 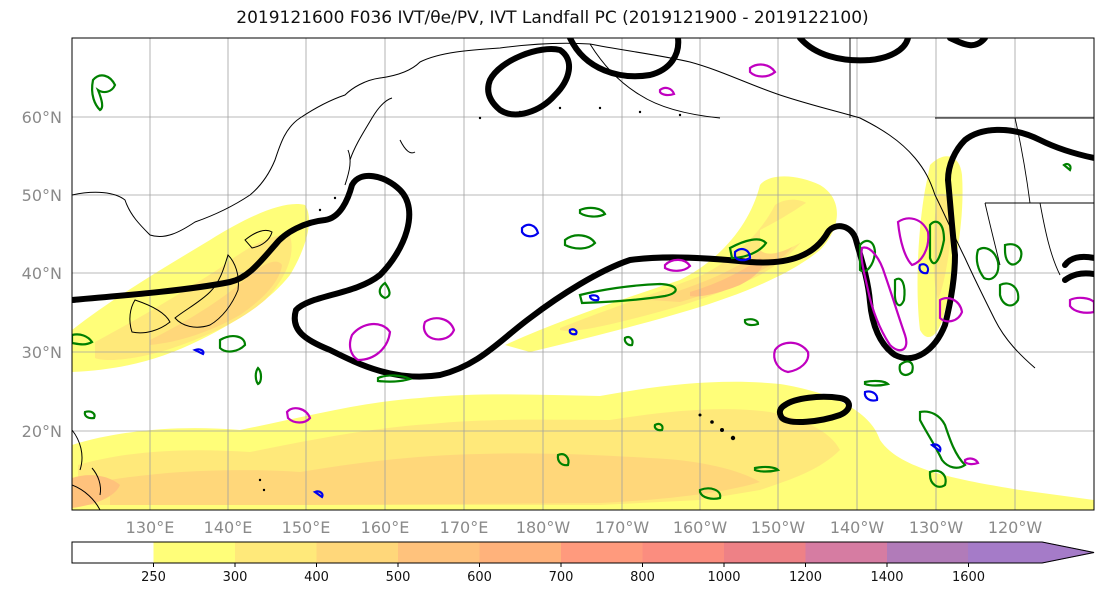 I want to click on lon-label-140e: 140°E, so click(x=228, y=527).